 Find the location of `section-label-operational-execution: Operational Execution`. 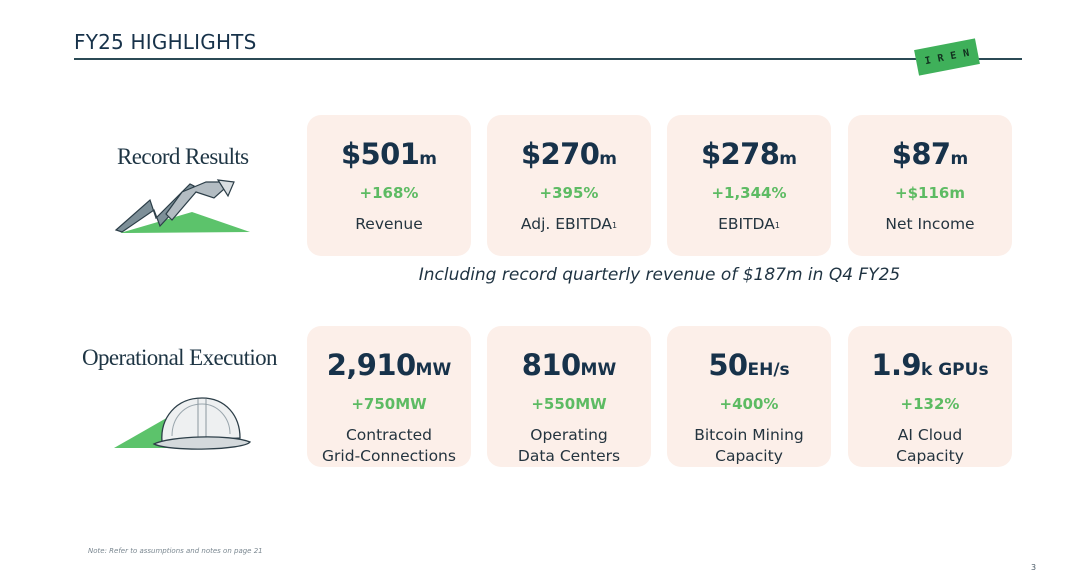

section-label-operational-execution: Operational Execution is located at coordinates (180, 357).